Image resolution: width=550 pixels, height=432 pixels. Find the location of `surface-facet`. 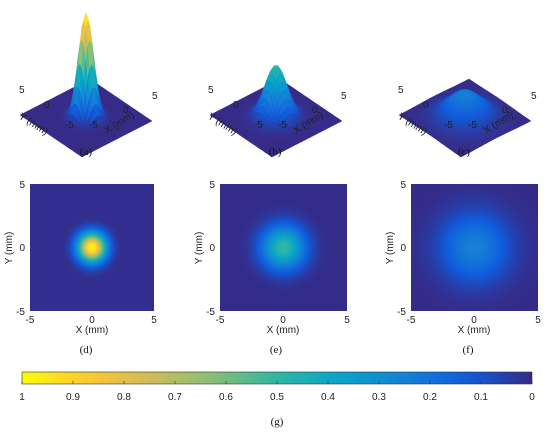

surface-facet is located at coordinates (82, 156).